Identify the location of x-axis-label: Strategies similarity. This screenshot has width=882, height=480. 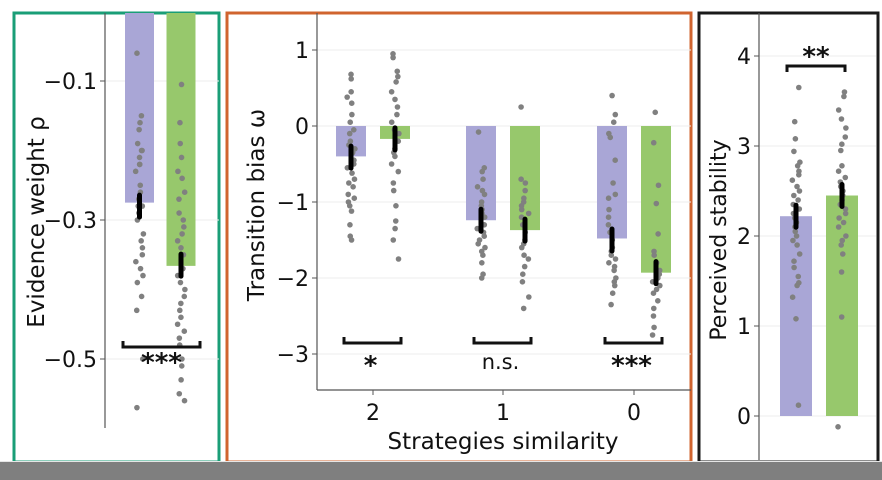
(503, 442).